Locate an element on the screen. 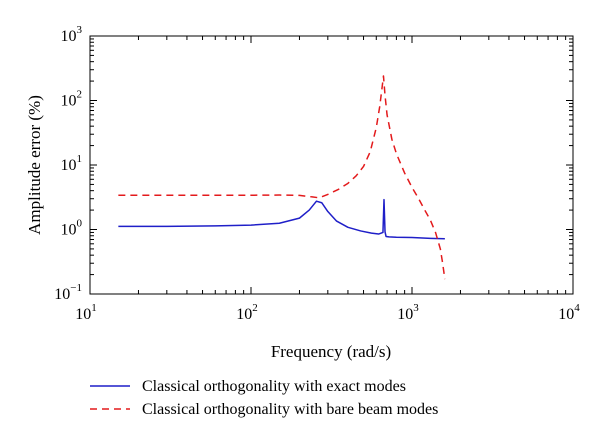  x-tick-label: 10⁴ is located at coordinates (569, 312).